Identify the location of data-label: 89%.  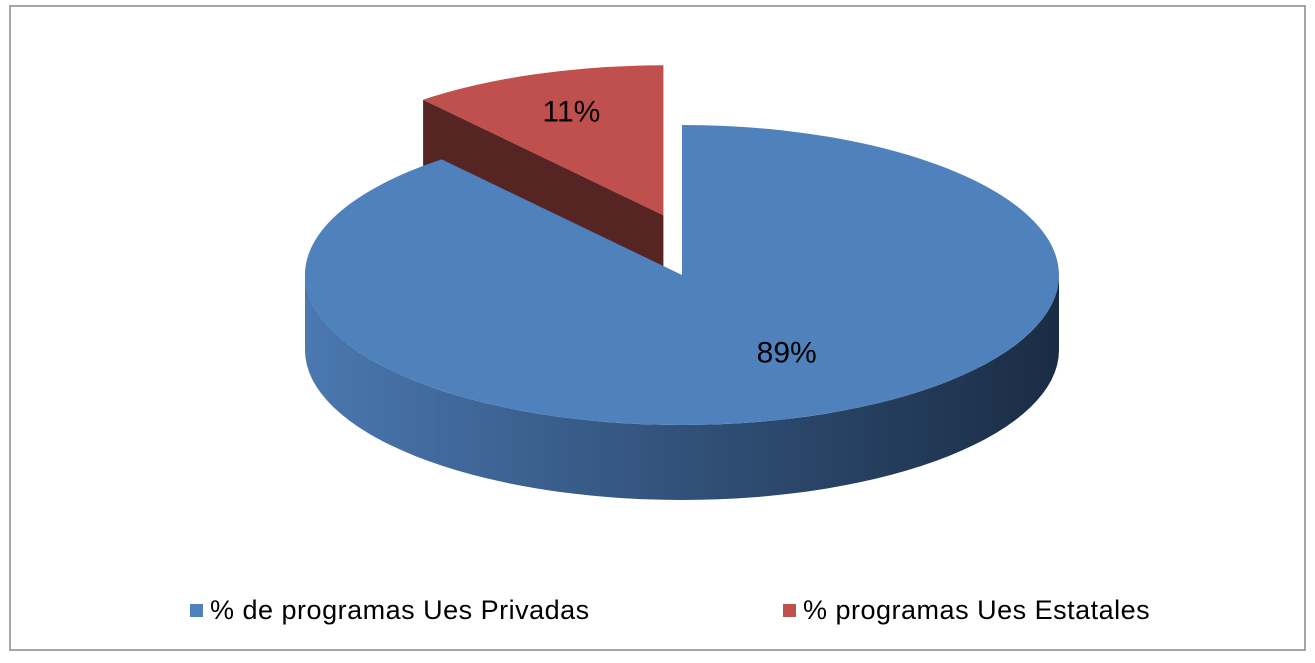
(787, 352).